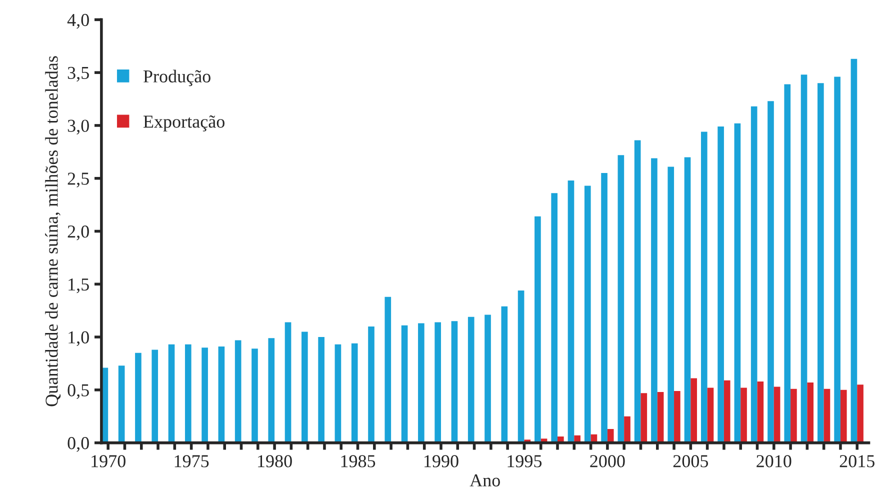 This screenshot has width=882, height=492. Describe the element at coordinates (176, 78) in the screenshot. I see `legend-label: Produção` at that location.